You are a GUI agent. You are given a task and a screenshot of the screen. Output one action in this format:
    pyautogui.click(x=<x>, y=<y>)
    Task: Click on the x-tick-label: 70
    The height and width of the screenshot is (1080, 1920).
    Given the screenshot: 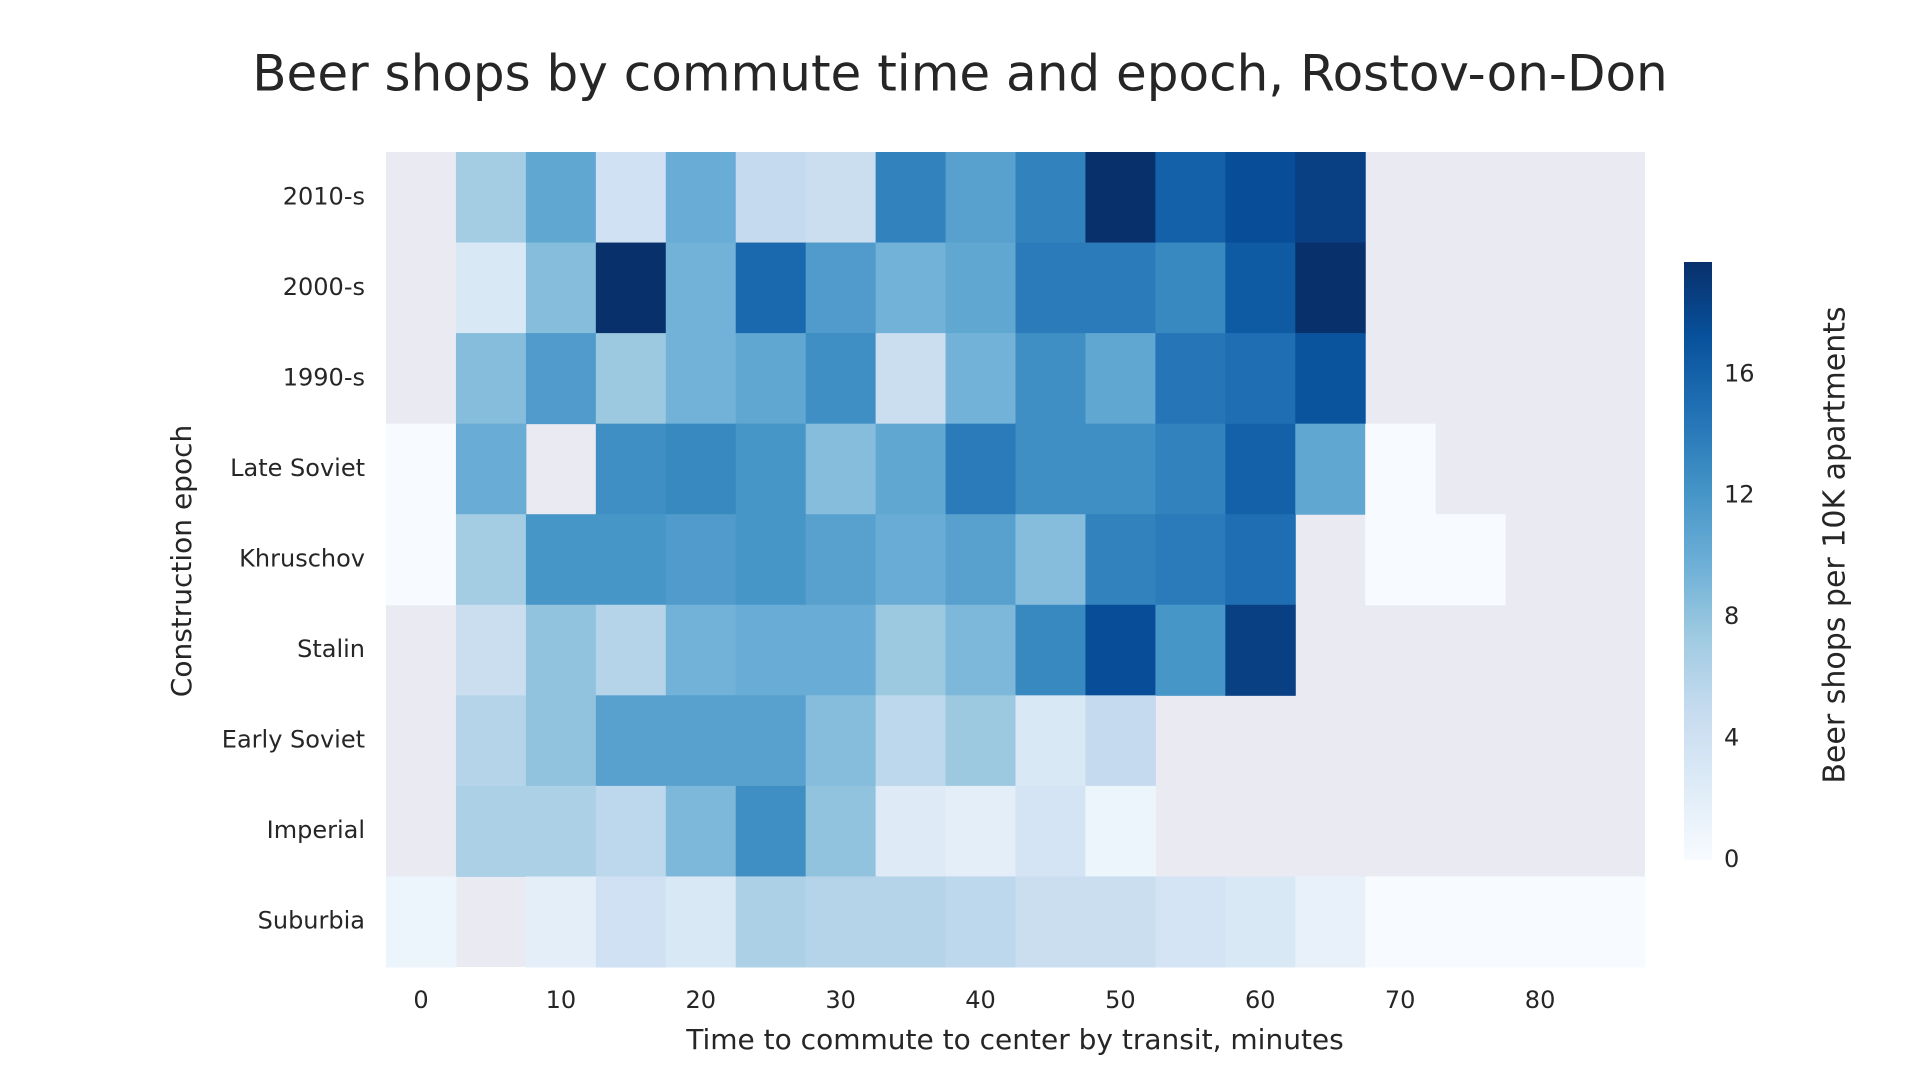 What is the action you would take?
    pyautogui.click(x=1400, y=1000)
    